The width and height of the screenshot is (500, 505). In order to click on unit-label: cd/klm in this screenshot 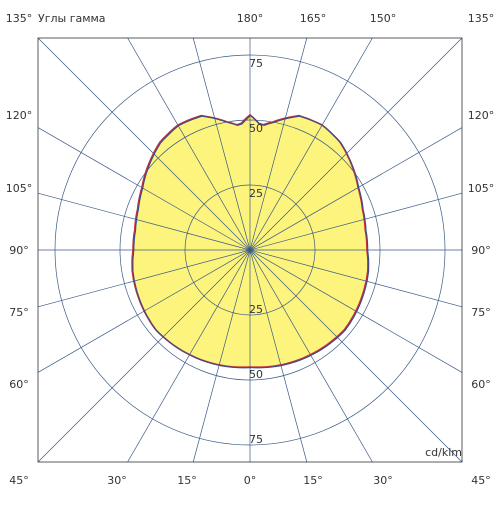, I will do `click(443, 452)`.